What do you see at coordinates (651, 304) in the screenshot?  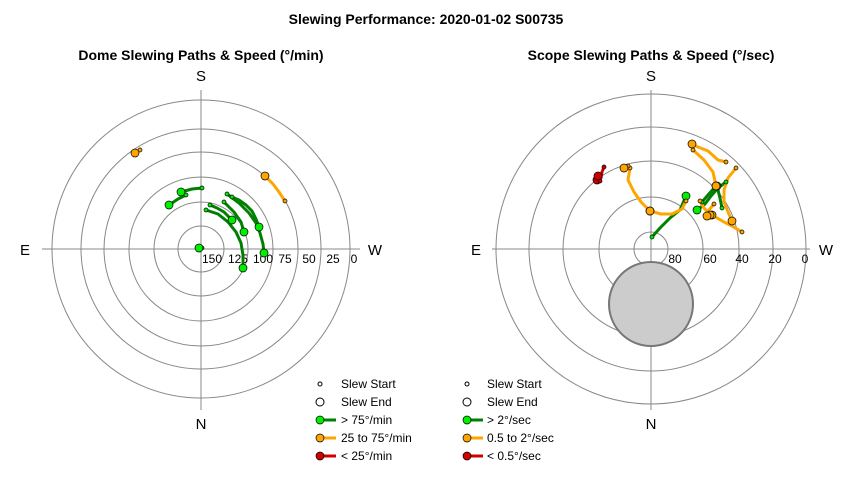 I see `scope-exclusion-zone` at bounding box center [651, 304].